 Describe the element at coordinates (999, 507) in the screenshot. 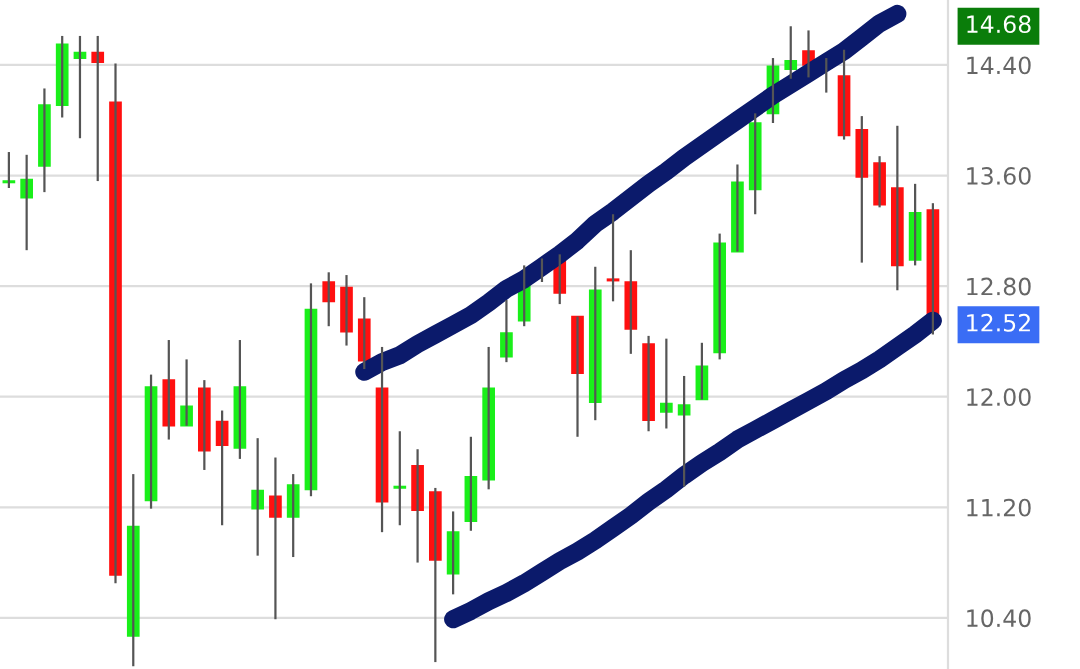

I see `y-tick-label: 11.20` at that location.